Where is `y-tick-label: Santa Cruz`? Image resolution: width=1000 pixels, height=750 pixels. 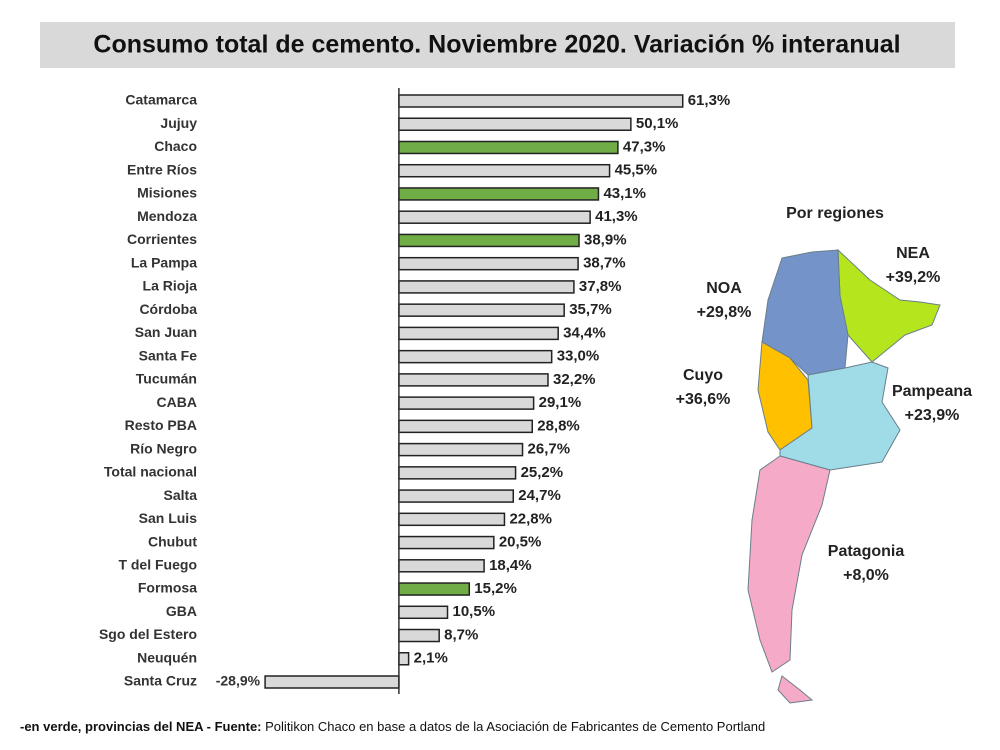
y-tick-label: Santa Cruz is located at coordinates (160, 681).